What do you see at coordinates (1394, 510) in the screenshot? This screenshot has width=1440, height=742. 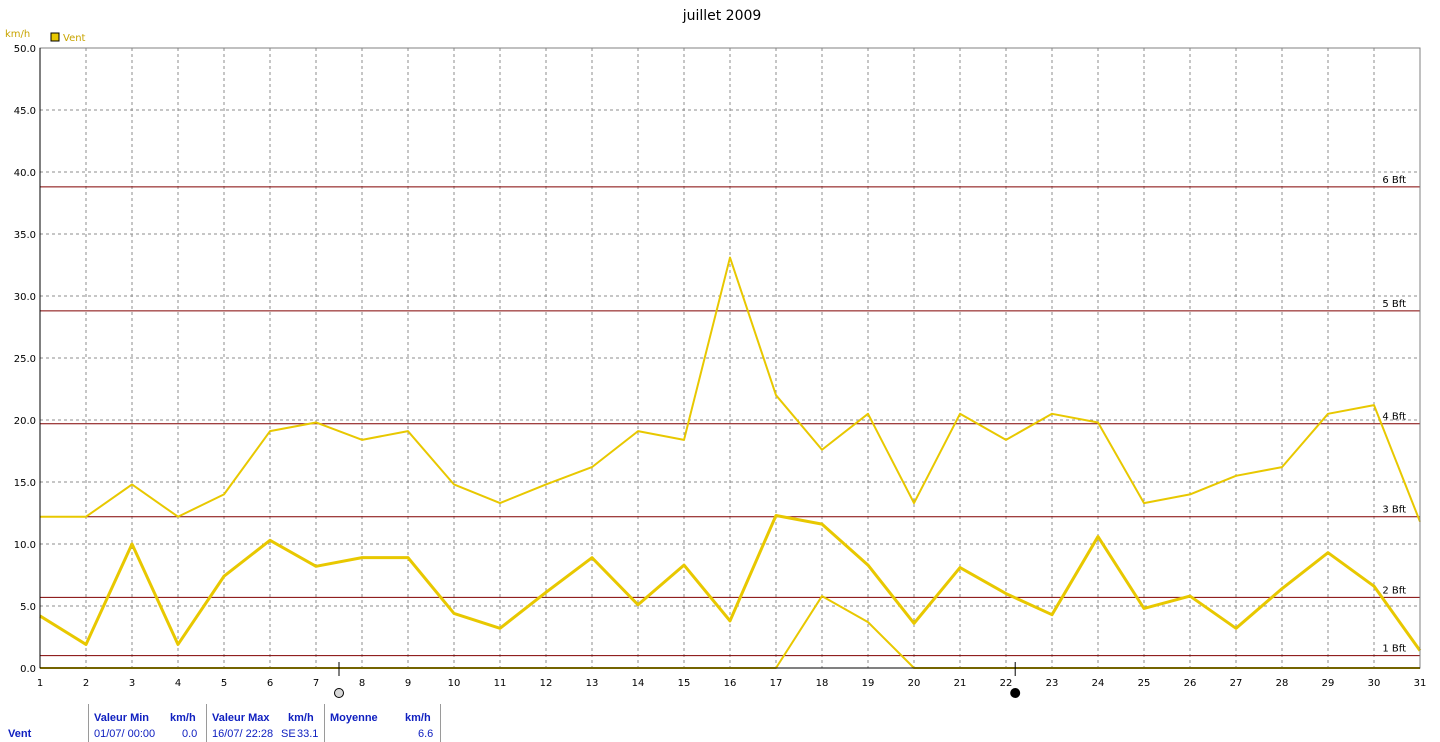 I see `beaufort-label: 3 Bft` at bounding box center [1394, 510].